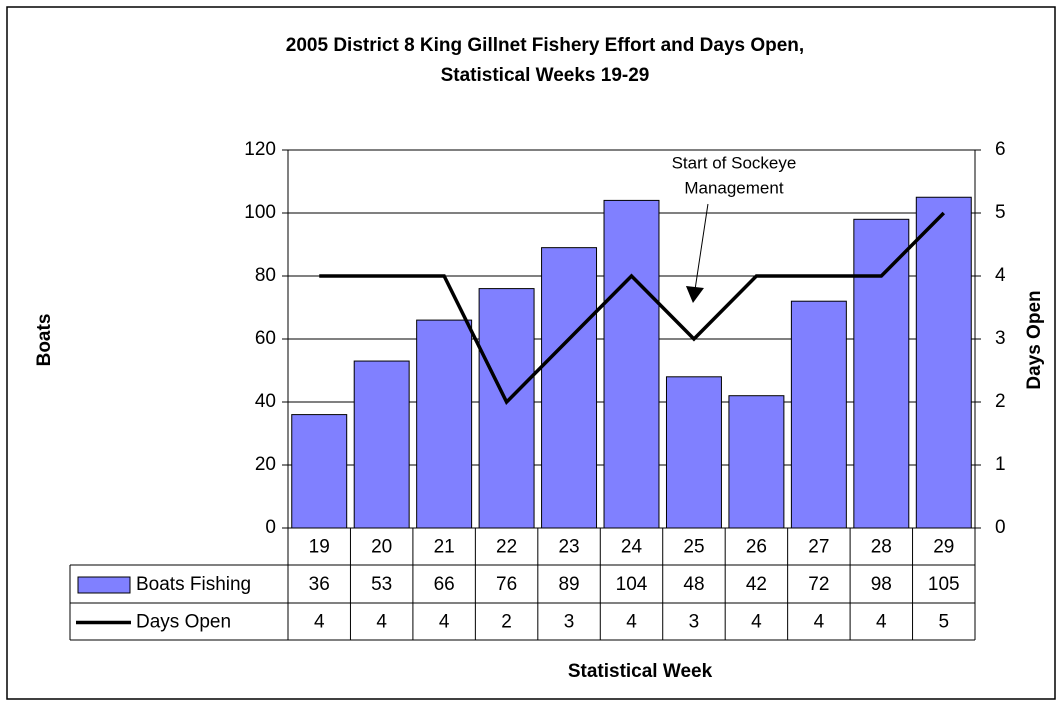 The width and height of the screenshot is (1063, 709). I want to click on table-value: 72, so click(818, 584).